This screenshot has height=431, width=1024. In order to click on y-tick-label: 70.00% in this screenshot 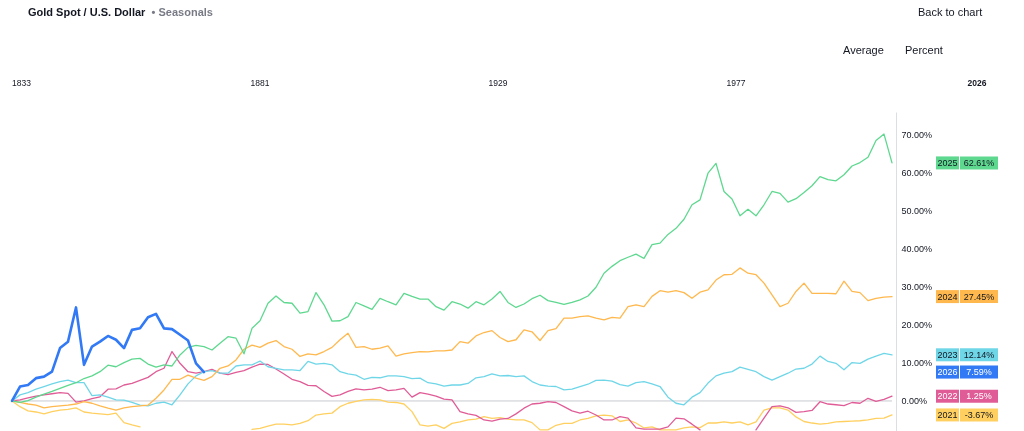, I will do `click(917, 135)`.